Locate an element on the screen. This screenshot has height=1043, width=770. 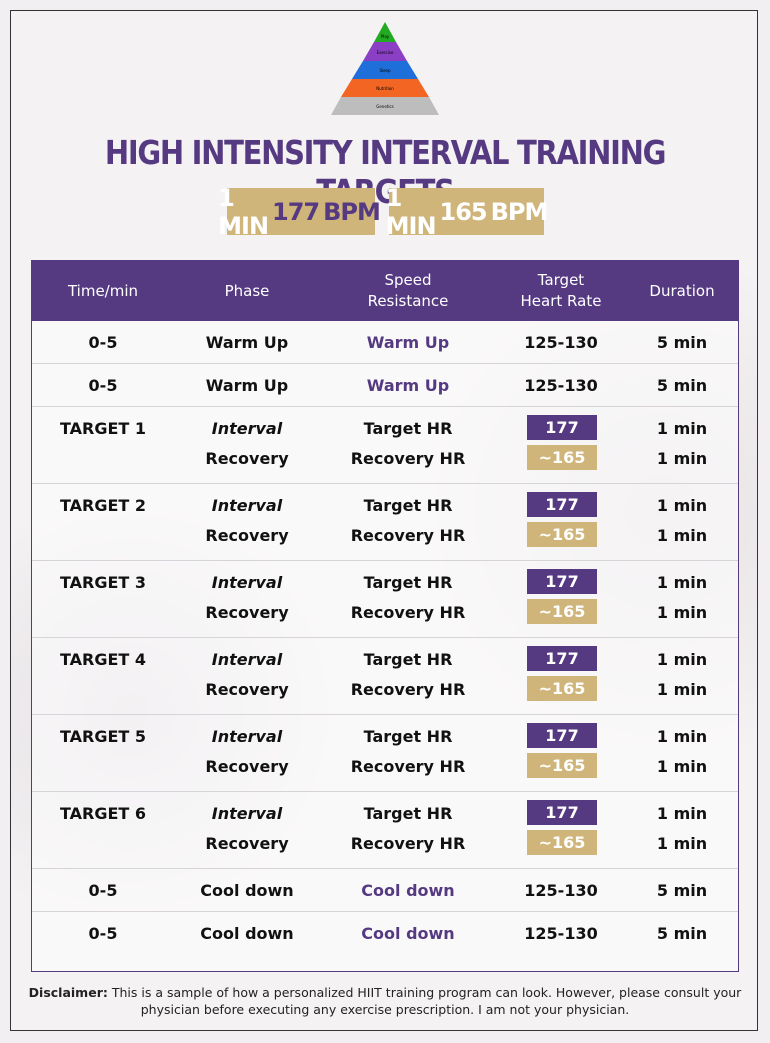
header-speed-line1: Speed is located at coordinates (408, 280).